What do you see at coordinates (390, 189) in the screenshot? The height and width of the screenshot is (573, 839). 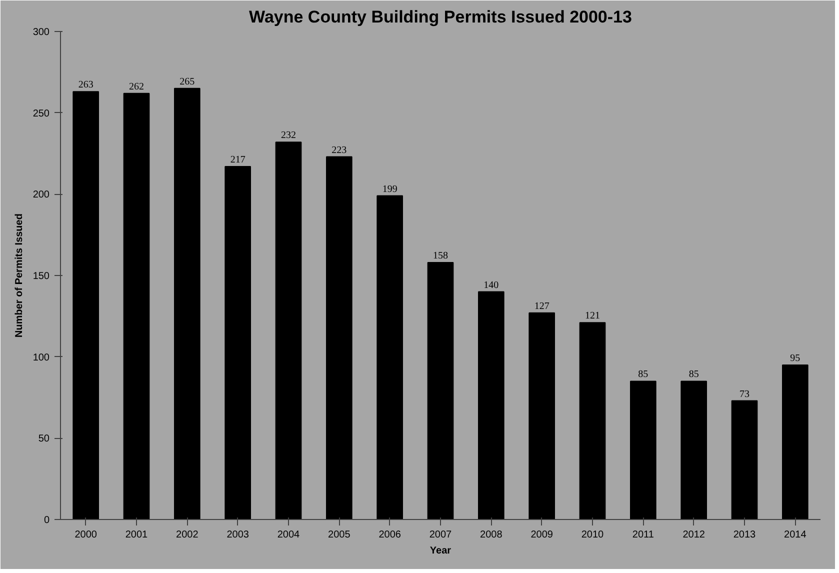 I see `data-label: 199` at bounding box center [390, 189].